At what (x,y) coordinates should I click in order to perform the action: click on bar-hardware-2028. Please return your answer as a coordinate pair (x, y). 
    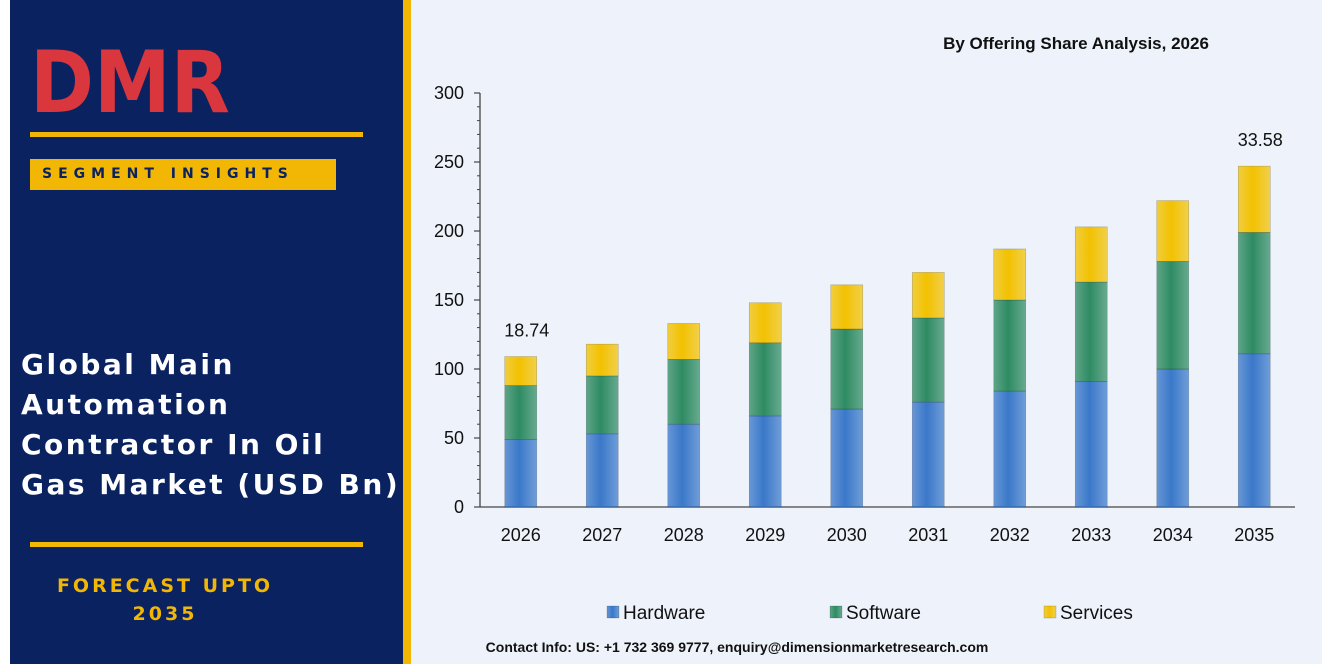
    Looking at the image, I should click on (684, 465).